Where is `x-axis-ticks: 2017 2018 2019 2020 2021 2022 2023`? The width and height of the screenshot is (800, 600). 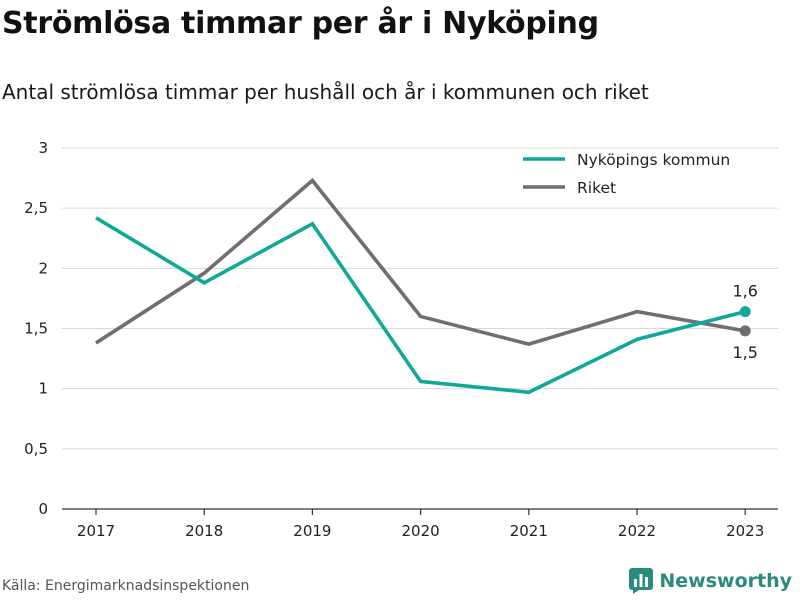 x-axis-ticks: 2017 2018 2019 2020 2021 2022 2023 is located at coordinates (420, 524).